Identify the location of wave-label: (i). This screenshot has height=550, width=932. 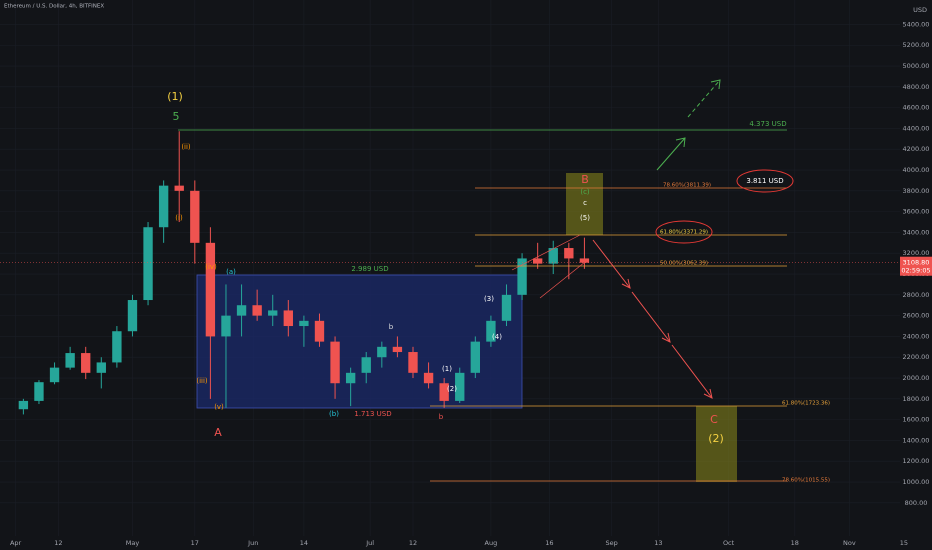
(179, 218).